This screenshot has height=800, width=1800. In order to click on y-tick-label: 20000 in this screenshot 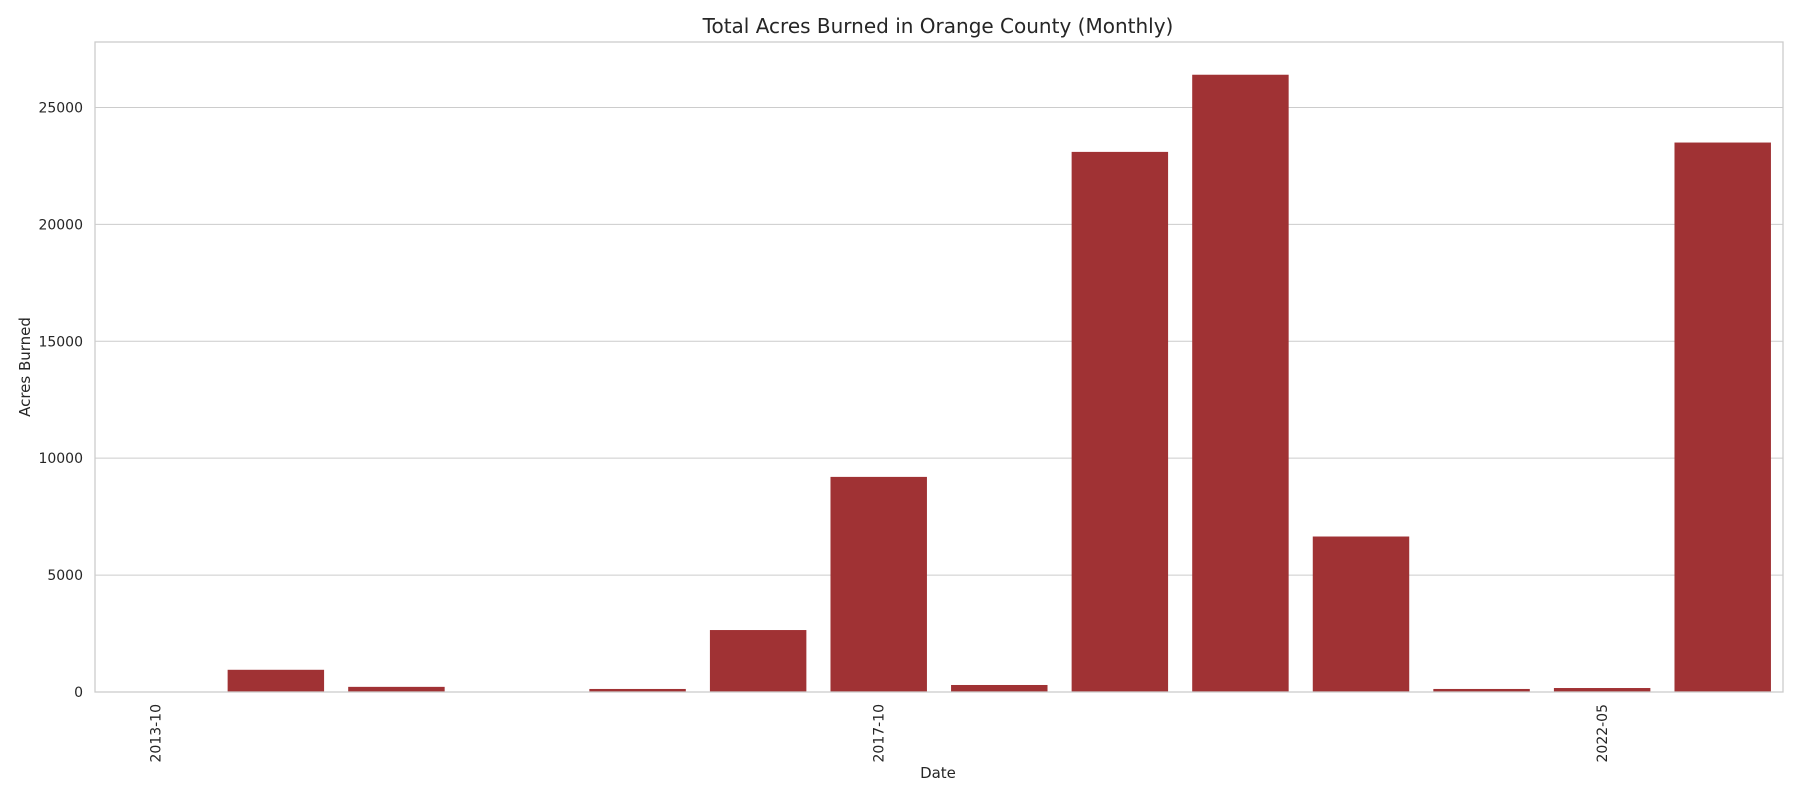, I will do `click(60, 225)`.